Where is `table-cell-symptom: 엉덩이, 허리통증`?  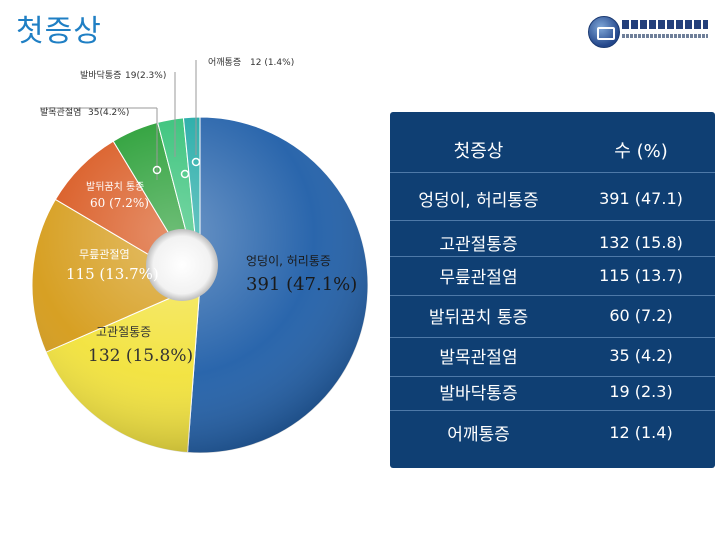
table-cell-symptom: 엉덩이, 허리통증 is located at coordinates (478, 200).